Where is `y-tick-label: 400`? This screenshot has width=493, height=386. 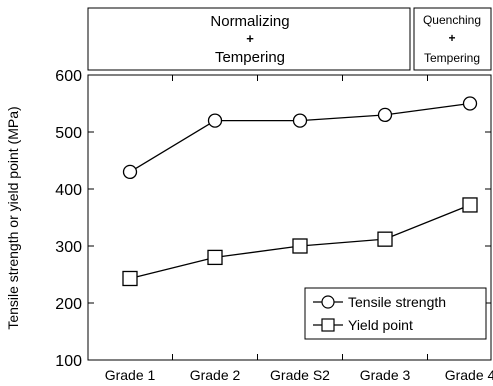 y-tick-label: 400 is located at coordinates (68, 190).